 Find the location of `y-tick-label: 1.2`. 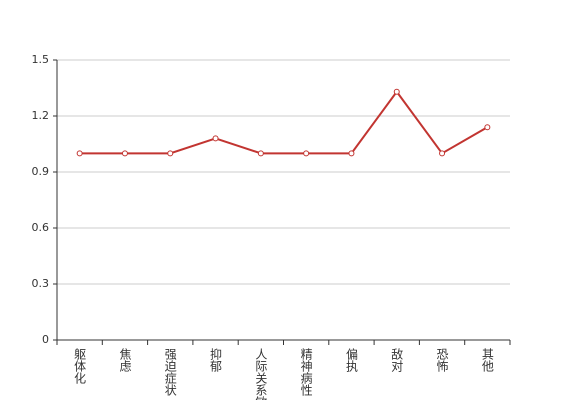

y-tick-label: 1.2 is located at coordinates (41, 115).